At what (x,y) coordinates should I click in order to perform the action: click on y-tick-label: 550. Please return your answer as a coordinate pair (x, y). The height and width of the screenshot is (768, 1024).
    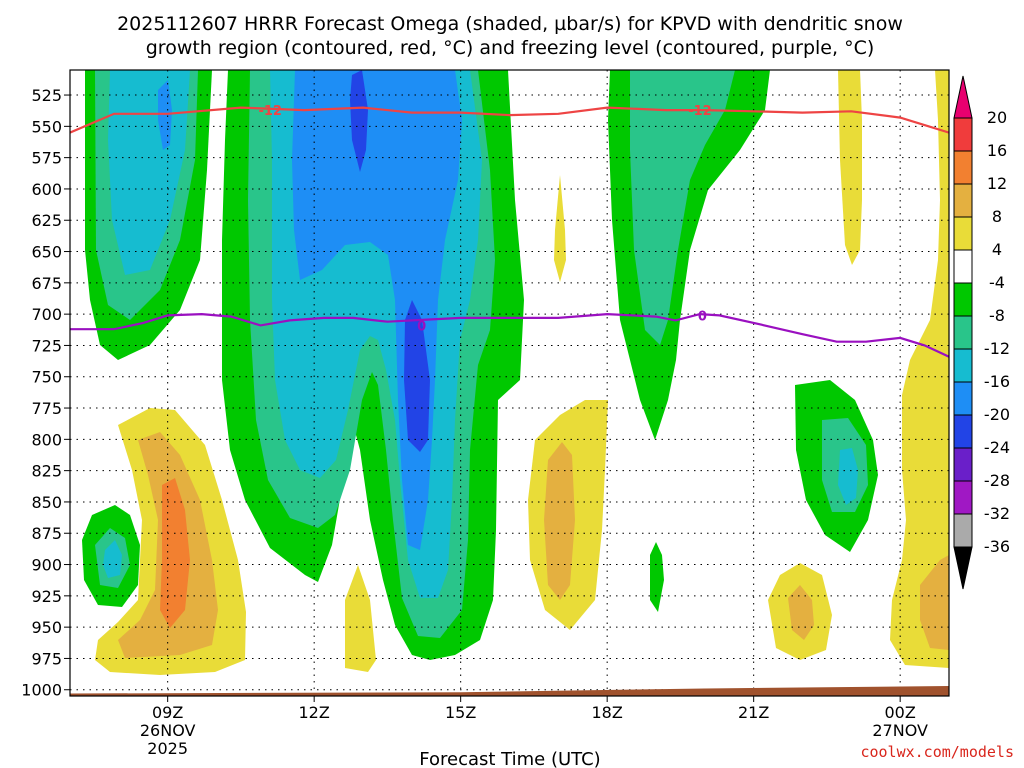
    Looking at the image, I should click on (46, 126).